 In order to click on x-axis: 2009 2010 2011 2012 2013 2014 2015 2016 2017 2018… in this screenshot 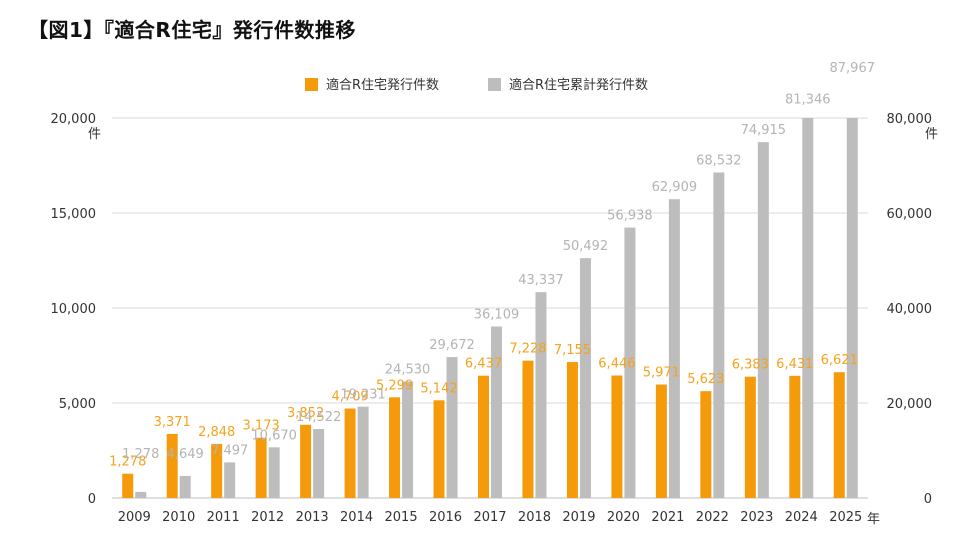, I will do `click(490, 517)`.